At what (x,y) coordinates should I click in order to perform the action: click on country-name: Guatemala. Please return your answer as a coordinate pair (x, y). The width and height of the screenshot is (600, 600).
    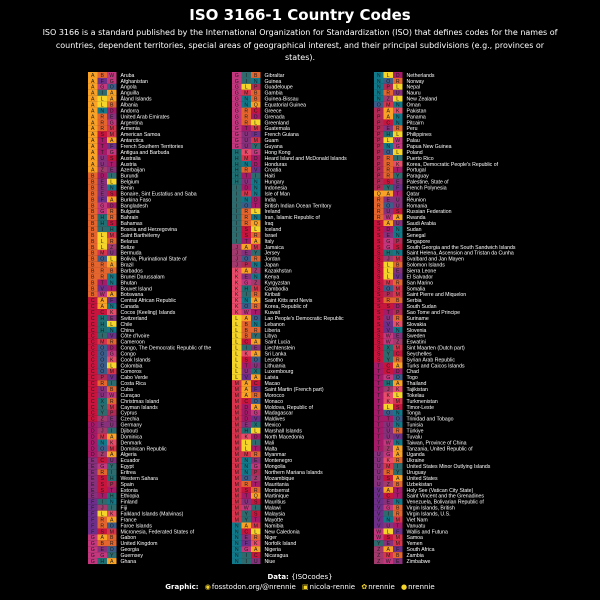
    Looking at the image, I should click on (277, 129).